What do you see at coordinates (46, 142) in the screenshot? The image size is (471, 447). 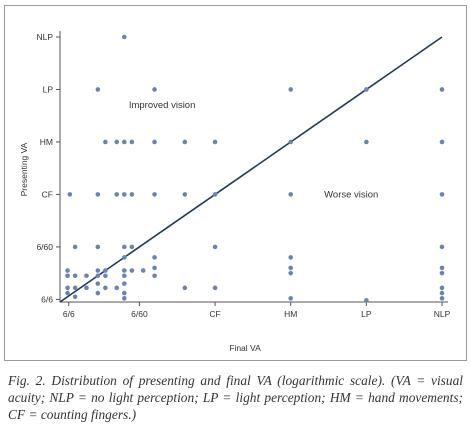 I see `y-tick-label: HM` at bounding box center [46, 142].